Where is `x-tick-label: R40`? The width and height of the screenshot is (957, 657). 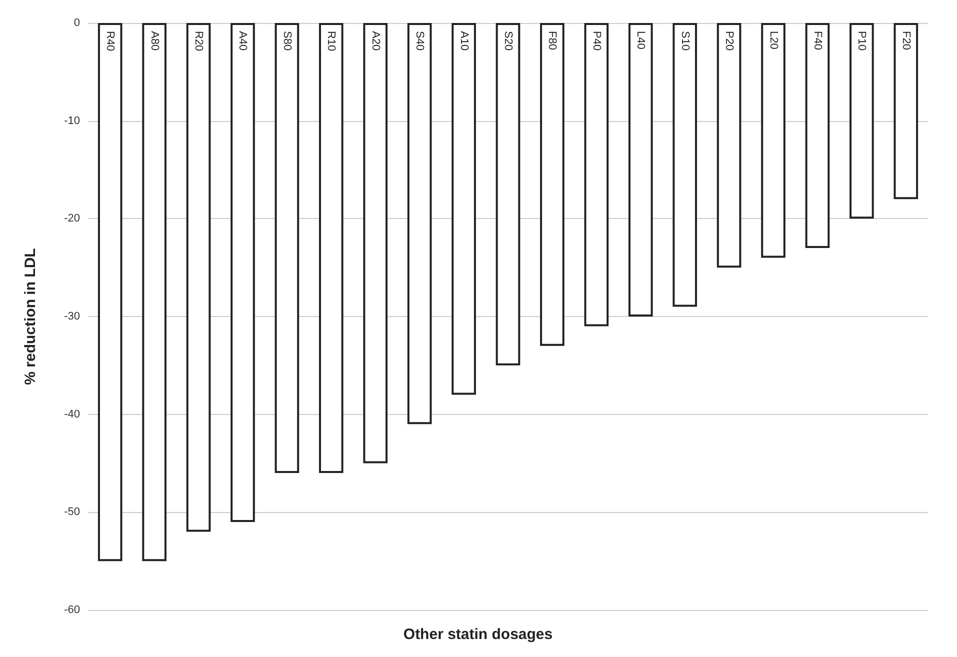
x-tick-label: R40 is located at coordinates (110, 41).